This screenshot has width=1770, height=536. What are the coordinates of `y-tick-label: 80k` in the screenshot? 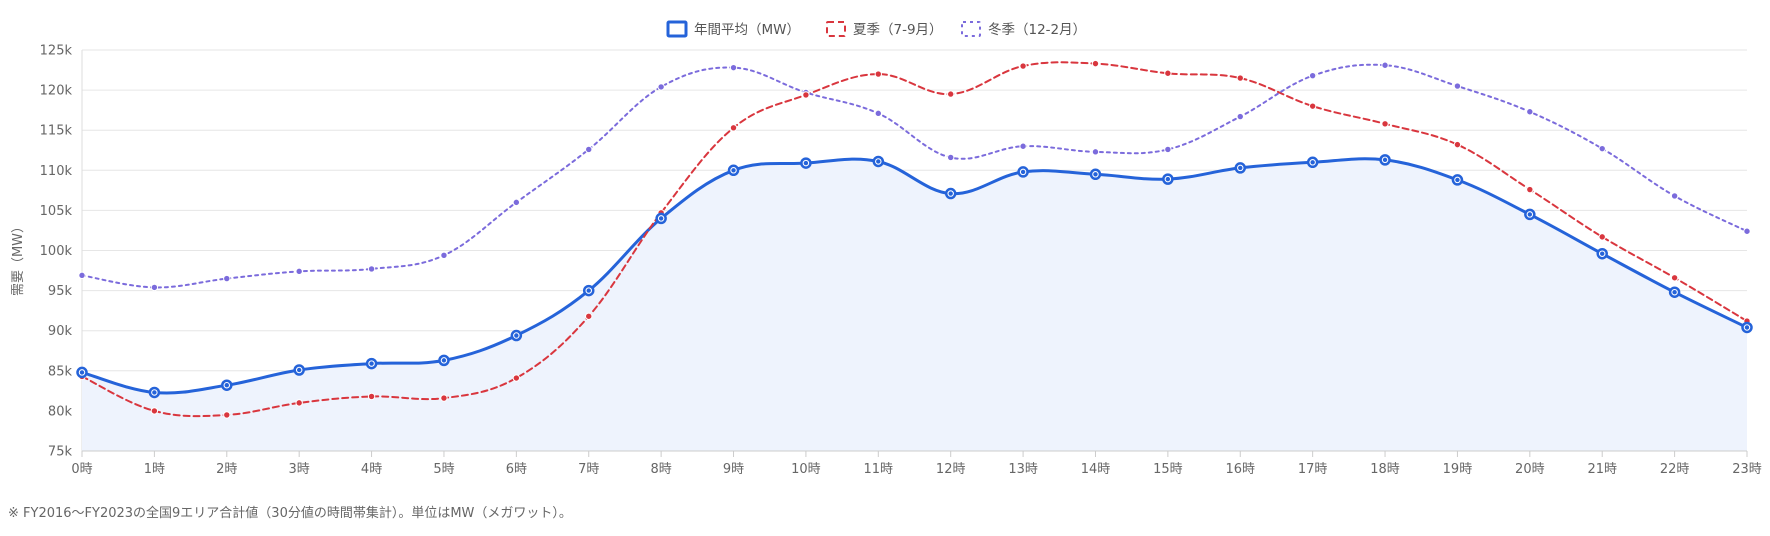 It's located at (60, 411).